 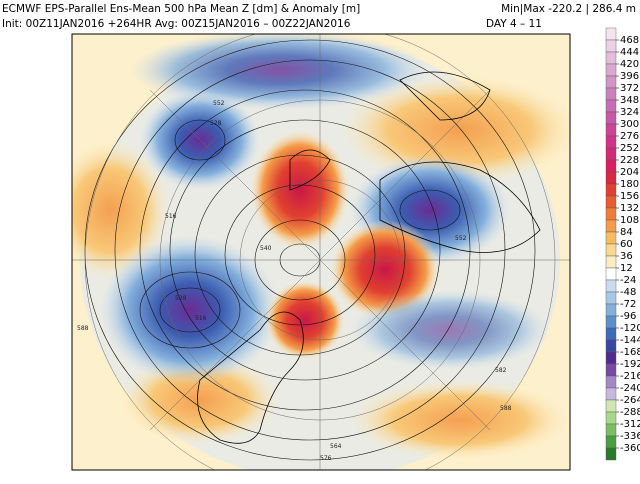 I want to click on colorbar-label: -216, so click(x=630, y=376).